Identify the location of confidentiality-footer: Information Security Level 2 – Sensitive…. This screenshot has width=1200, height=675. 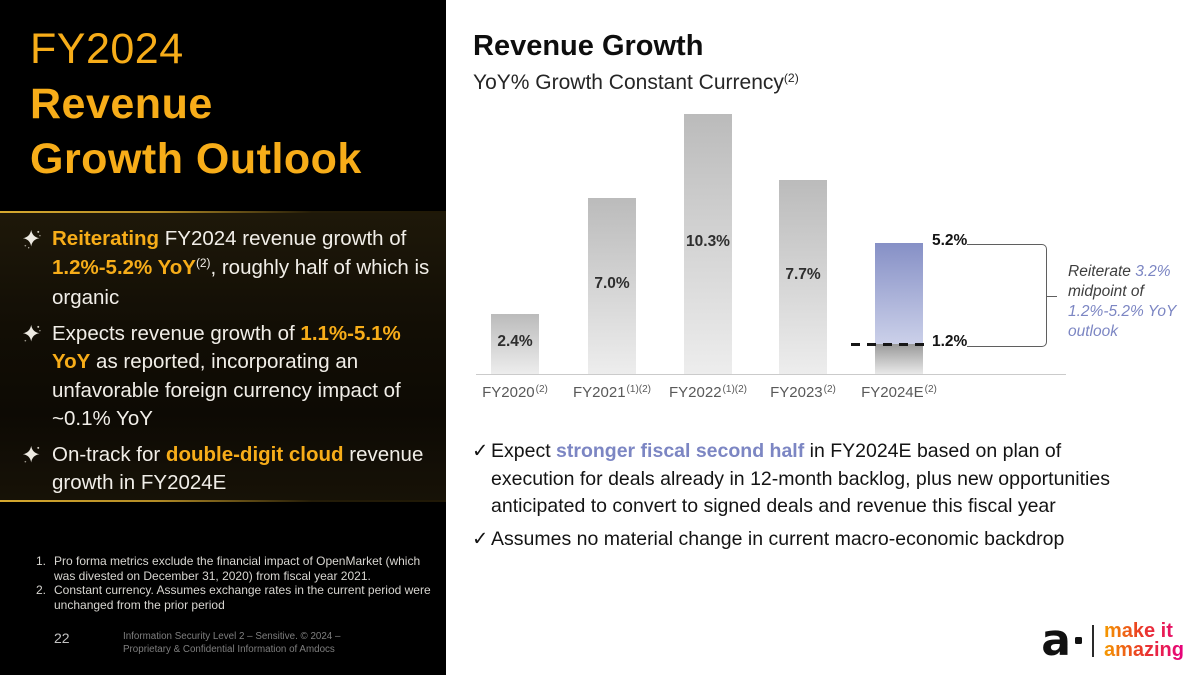
(232, 643).